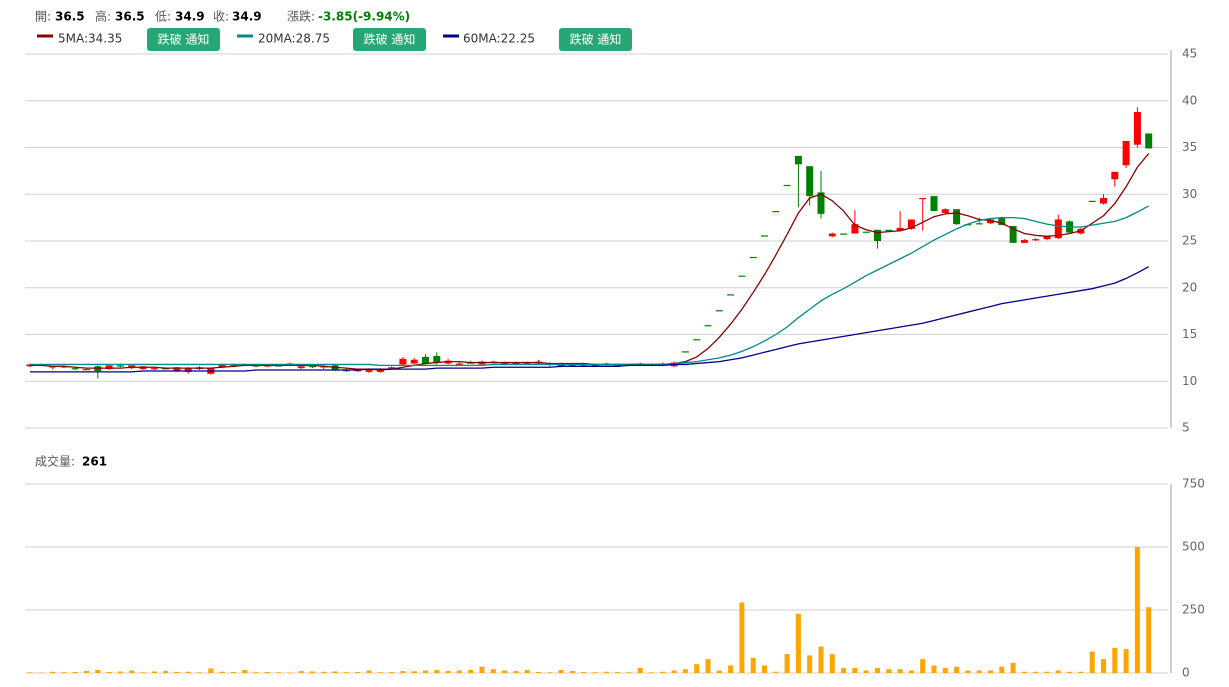 The height and width of the screenshot is (687, 1229). Describe the element at coordinates (1189, 287) in the screenshot. I see `y-tick-label: 20` at that location.